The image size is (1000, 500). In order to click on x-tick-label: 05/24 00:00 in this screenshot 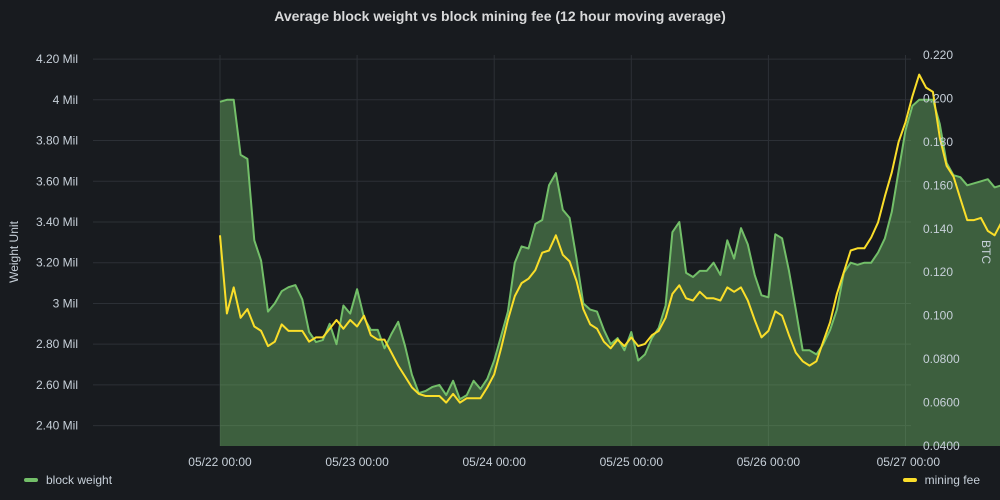, I will do `click(494, 462)`.